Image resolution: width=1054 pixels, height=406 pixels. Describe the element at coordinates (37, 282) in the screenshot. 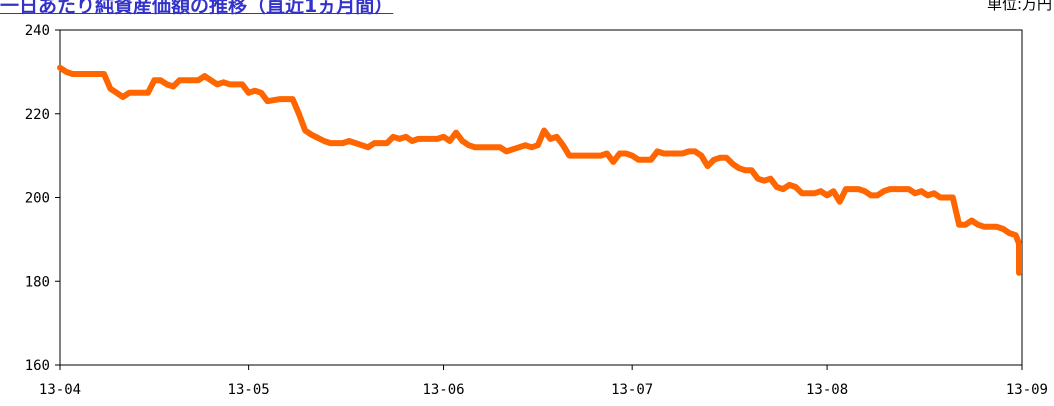

I see `y-tick-label: 180` at that location.